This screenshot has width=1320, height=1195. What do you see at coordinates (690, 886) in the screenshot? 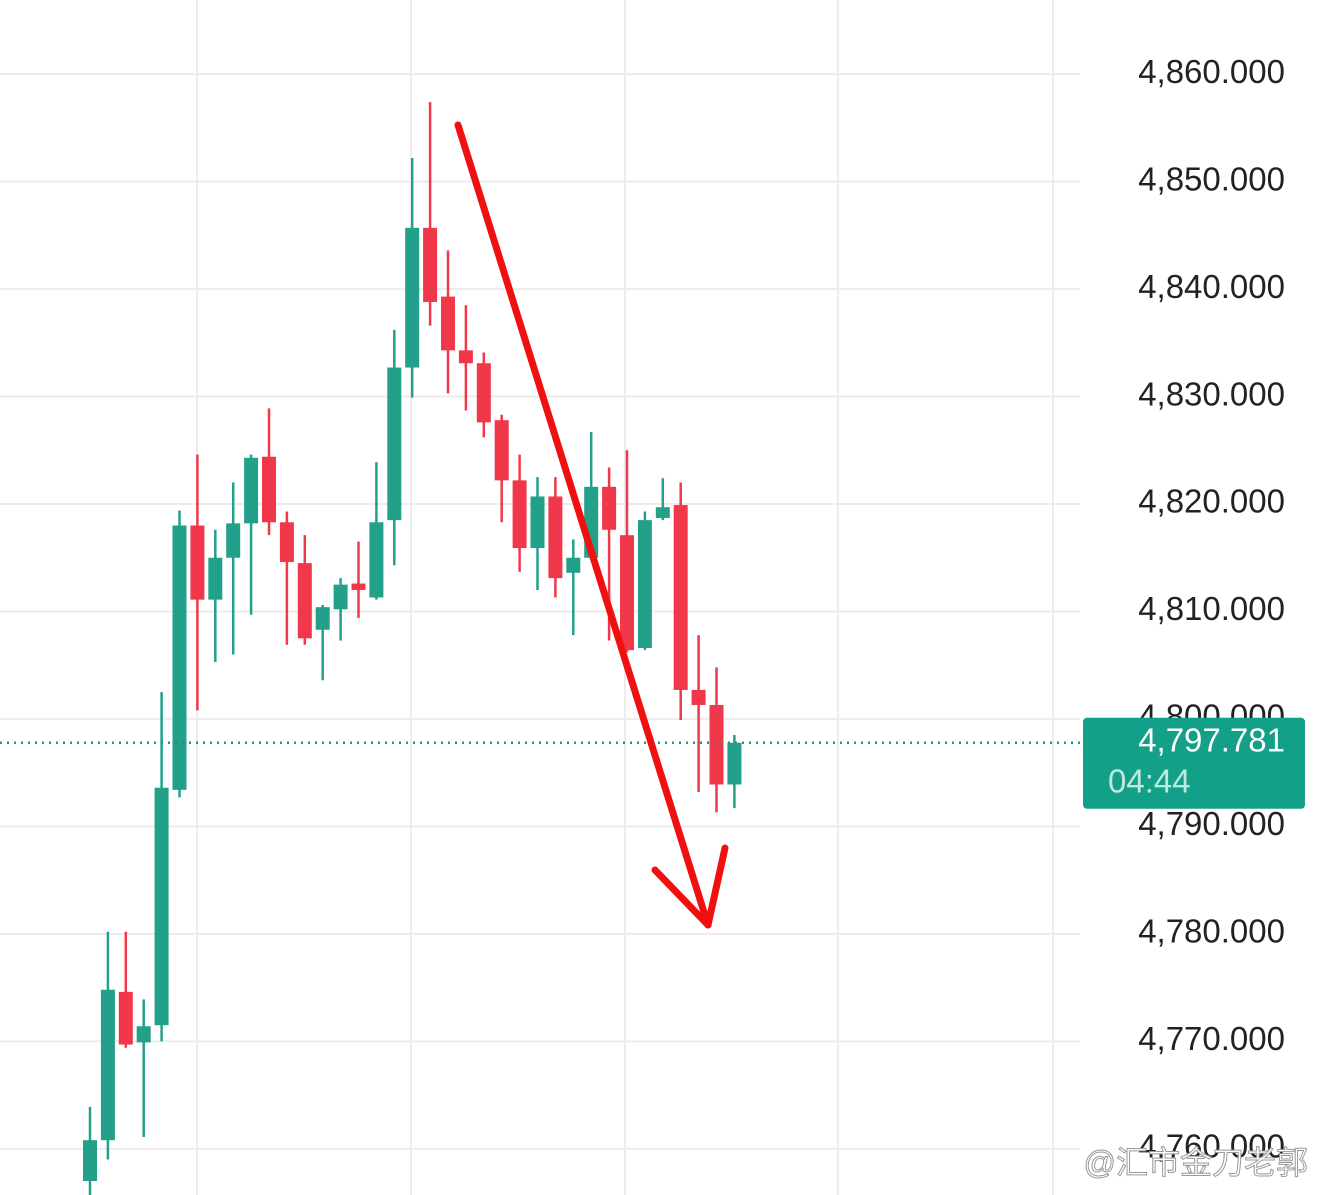
I see `arrow-head` at bounding box center [690, 886].